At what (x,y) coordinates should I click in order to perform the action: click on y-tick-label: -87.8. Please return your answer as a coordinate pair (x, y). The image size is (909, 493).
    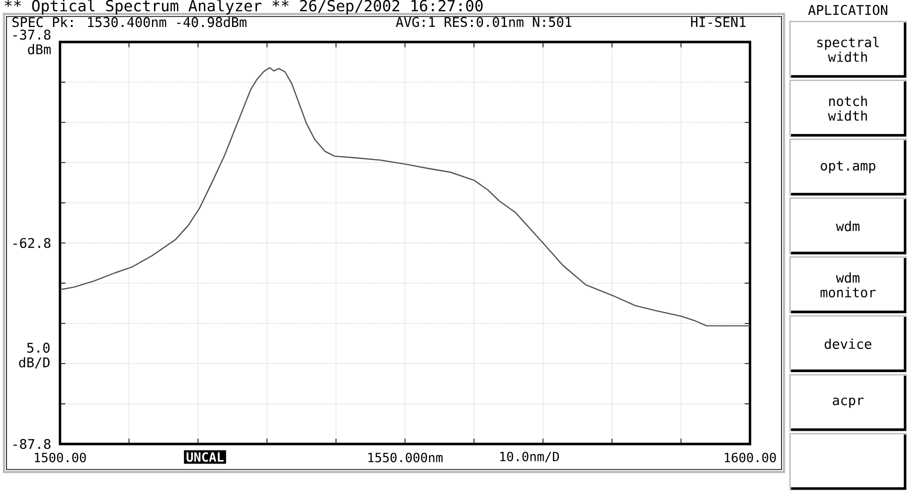
    Looking at the image, I should click on (31, 444).